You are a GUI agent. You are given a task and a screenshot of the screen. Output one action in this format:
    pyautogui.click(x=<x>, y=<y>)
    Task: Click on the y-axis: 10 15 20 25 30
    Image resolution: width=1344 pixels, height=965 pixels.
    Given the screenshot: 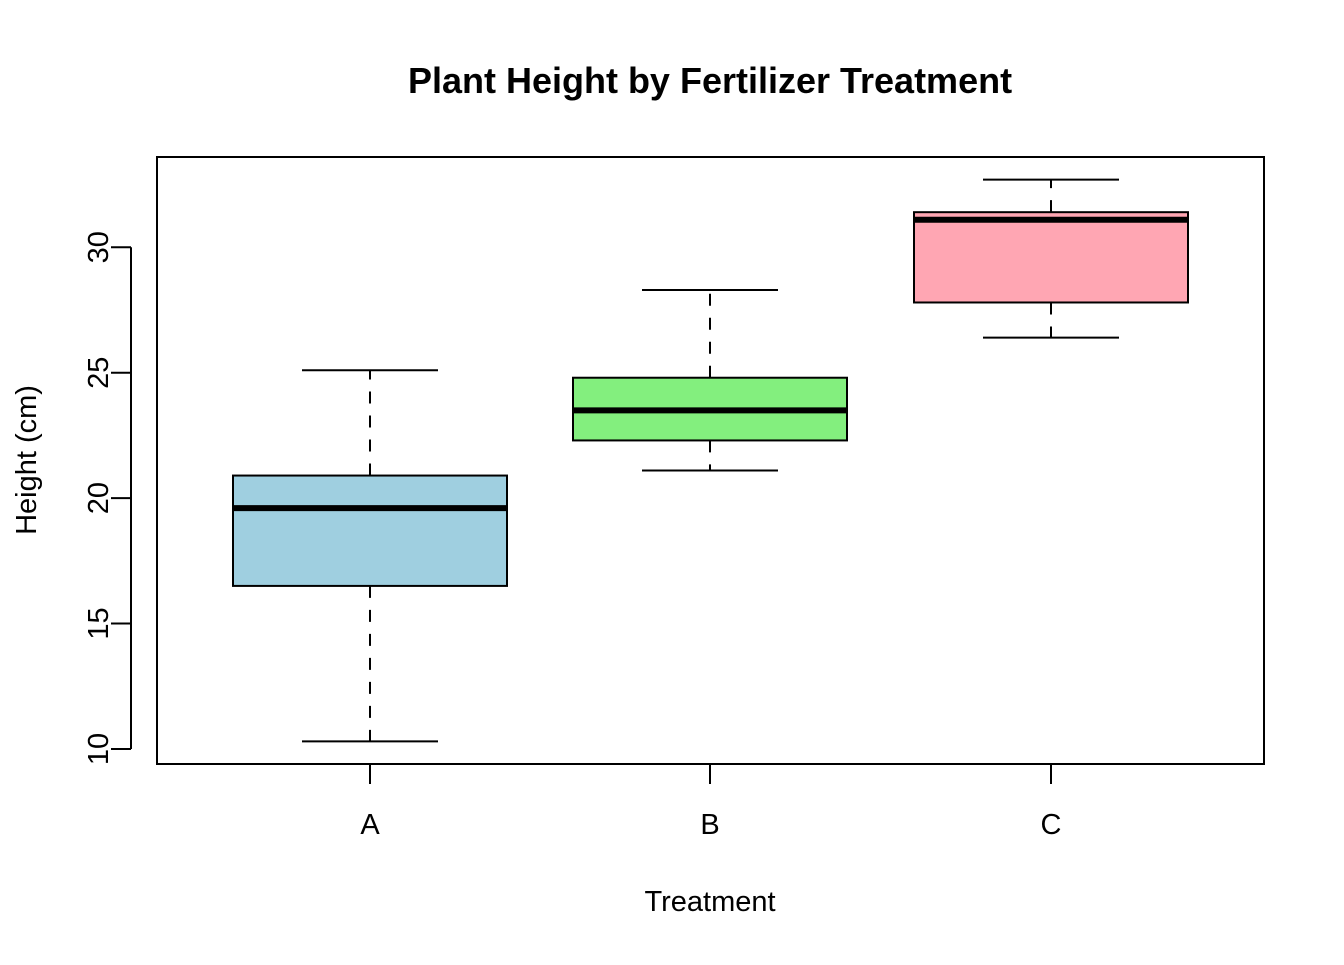 What is the action you would take?
    pyautogui.click(x=107, y=498)
    